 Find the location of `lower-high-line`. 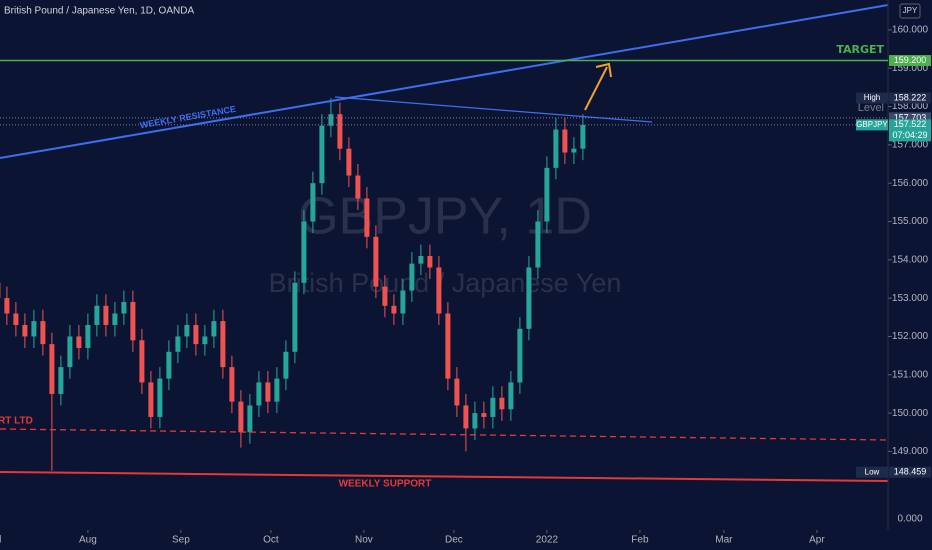

lower-high-line is located at coordinates (493, 109).